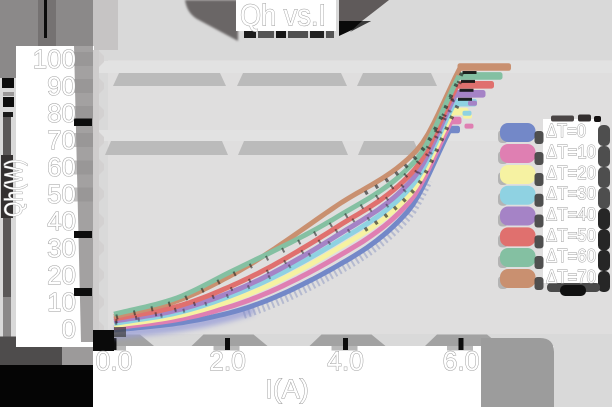 Image resolution: width=612 pixels, height=407 pixels. What do you see at coordinates (61, 86) in the screenshot?
I see `svg-text: 90` at bounding box center [61, 86].